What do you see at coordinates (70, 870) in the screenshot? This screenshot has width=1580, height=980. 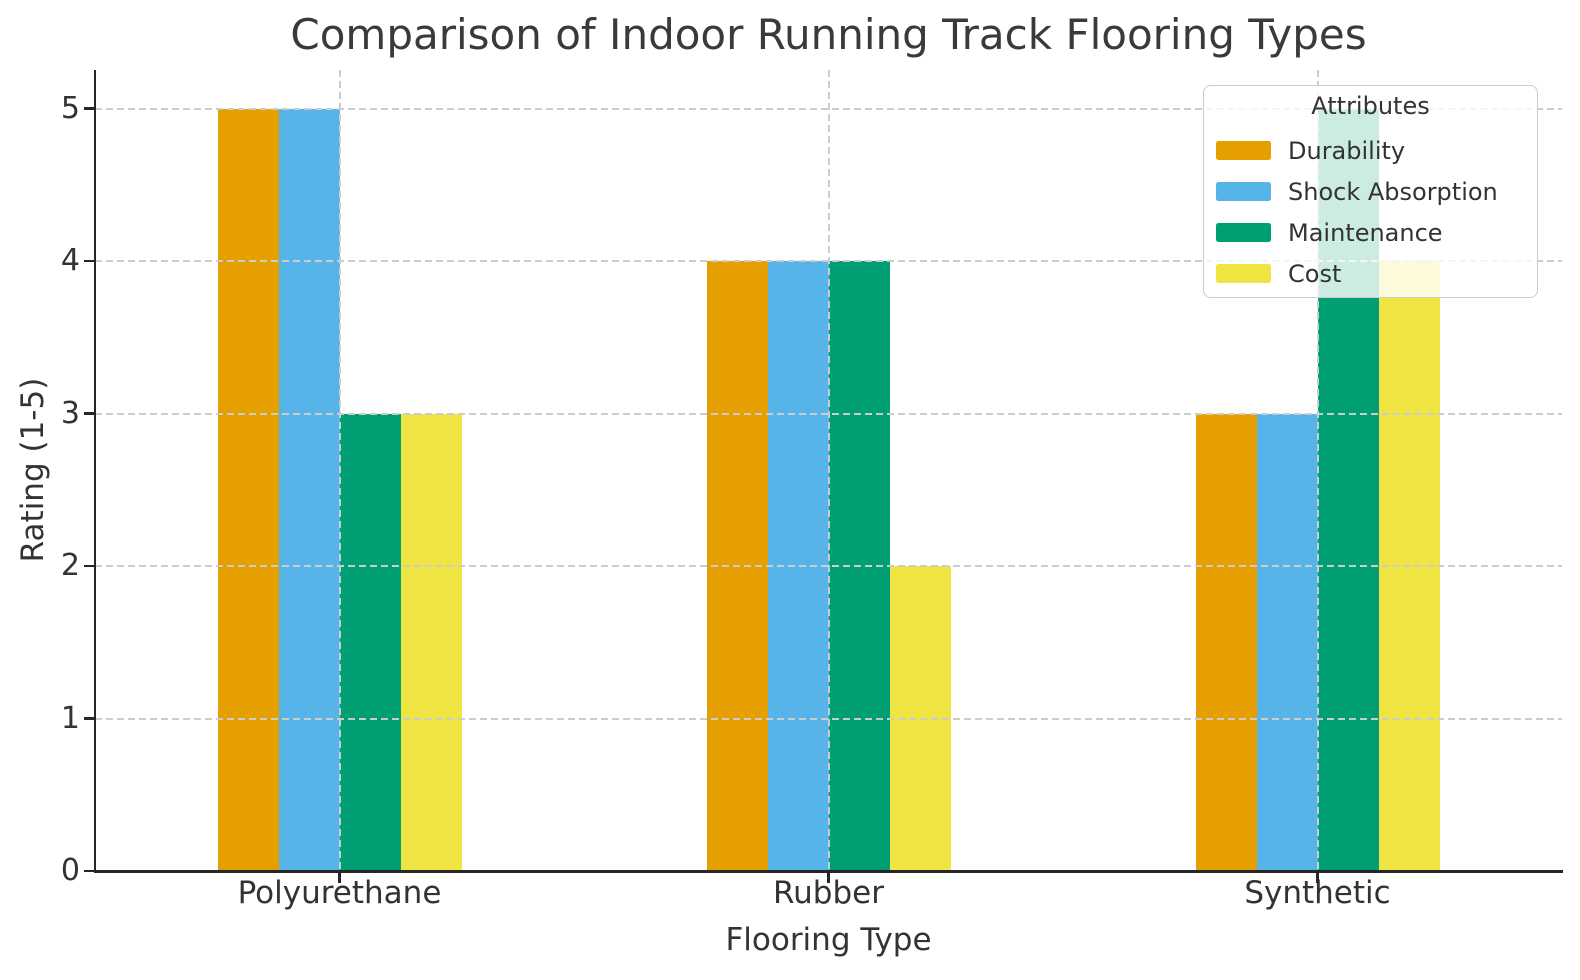 I see `y-tick-label-0: 0` at bounding box center [70, 870].